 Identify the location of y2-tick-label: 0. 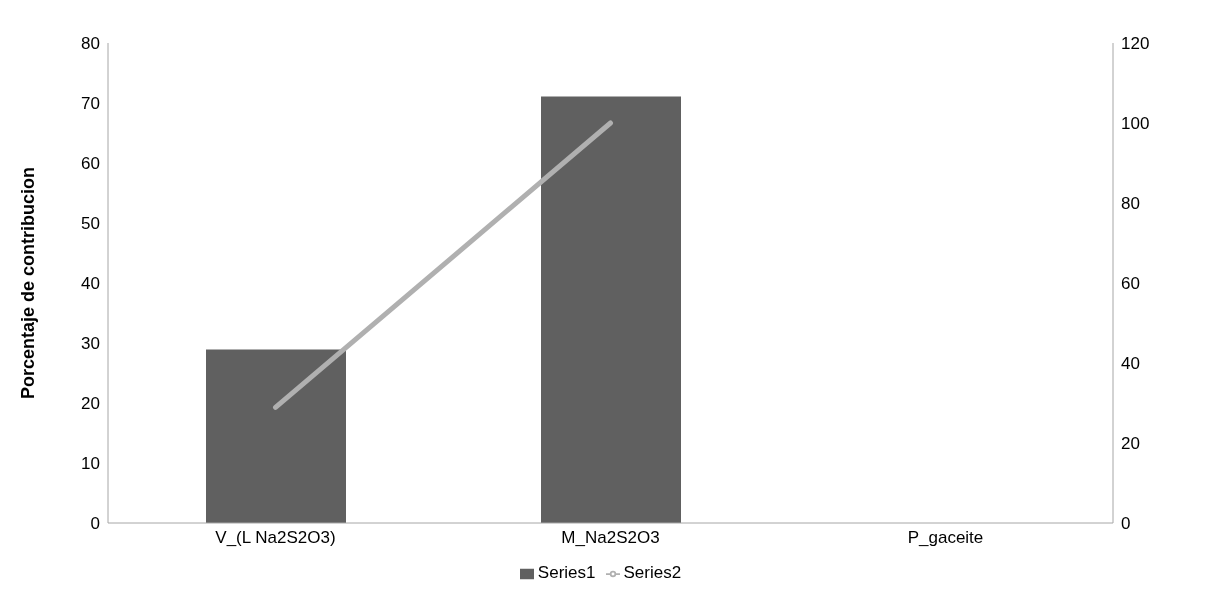
(1126, 524).